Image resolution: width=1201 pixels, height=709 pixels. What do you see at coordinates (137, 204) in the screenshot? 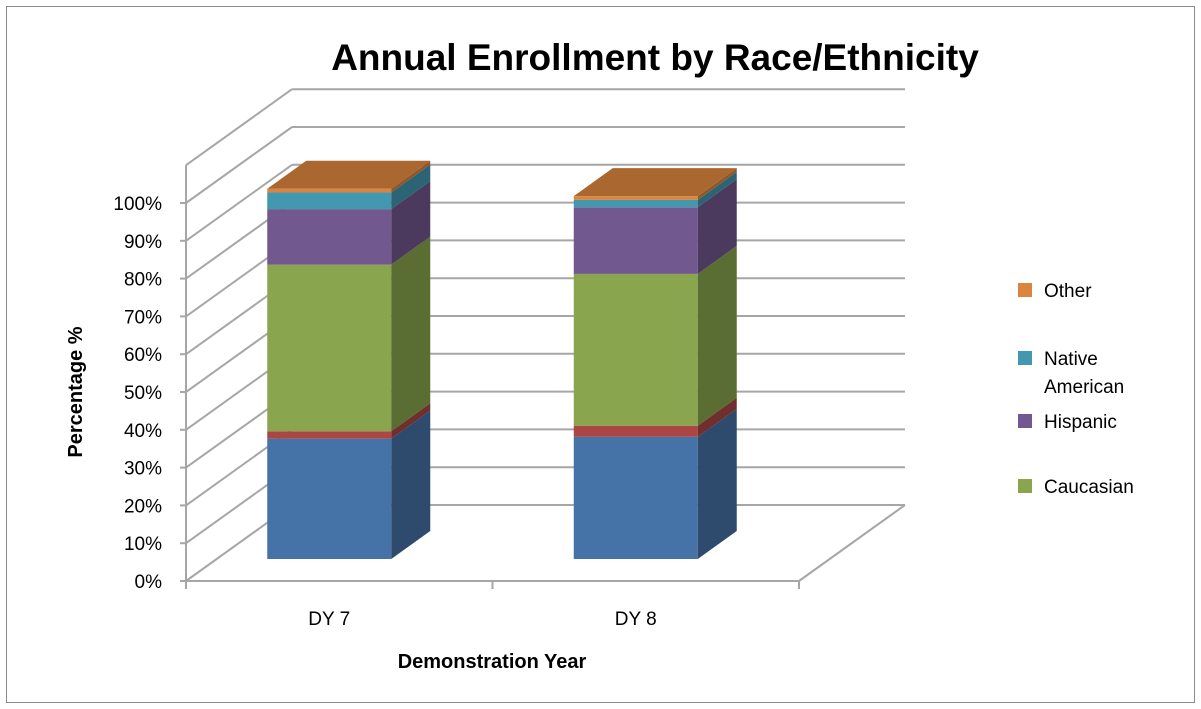
I see `y-tick-label: 100%` at bounding box center [137, 204].